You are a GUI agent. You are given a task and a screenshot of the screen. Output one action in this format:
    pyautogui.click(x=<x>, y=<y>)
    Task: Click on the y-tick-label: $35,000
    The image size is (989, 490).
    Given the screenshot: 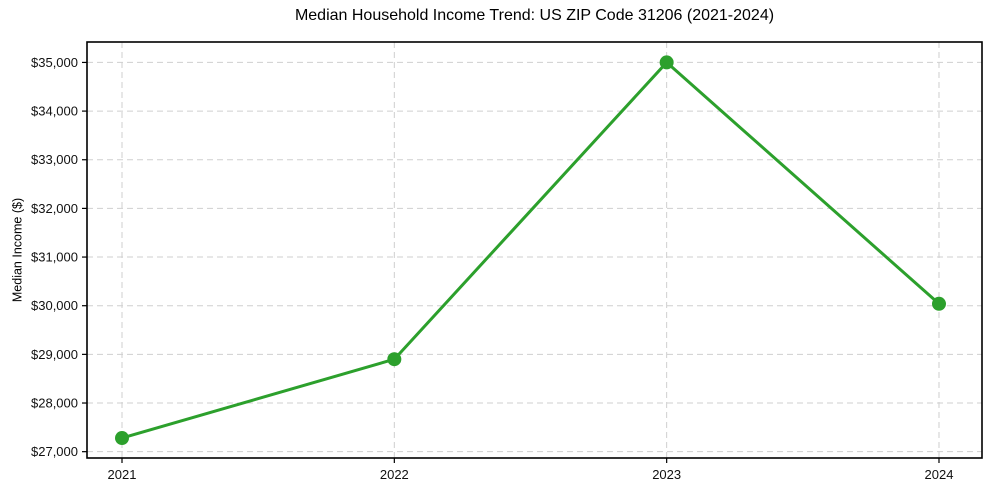 What is the action you would take?
    pyautogui.click(x=54, y=62)
    